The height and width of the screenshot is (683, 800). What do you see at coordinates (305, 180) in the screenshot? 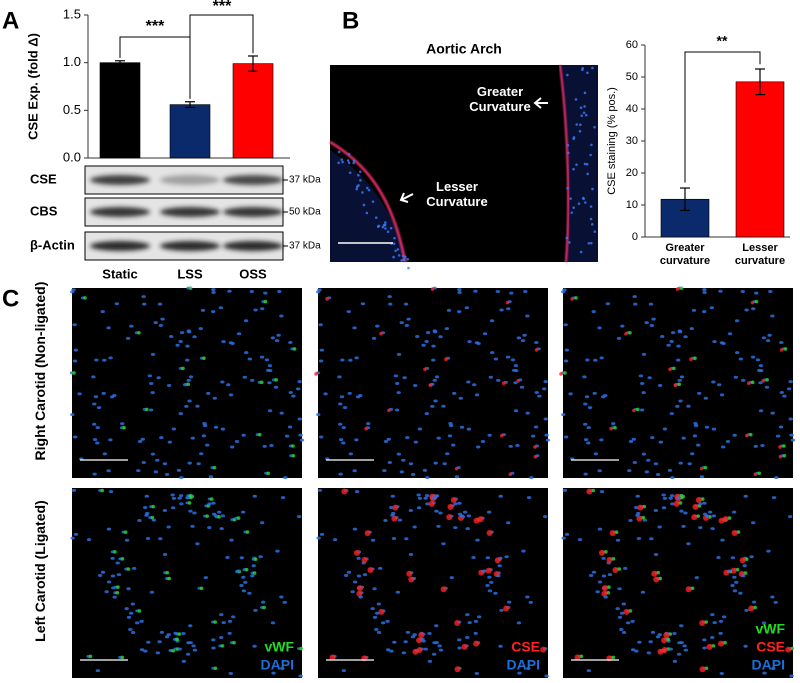
I see `marker-label: 37 kDa` at bounding box center [305, 180].